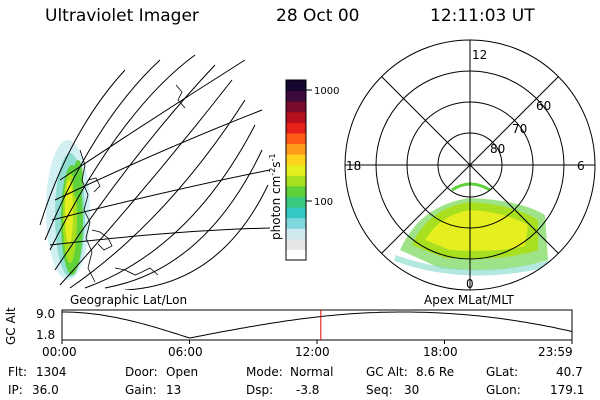  What do you see at coordinates (387, 372) in the screenshot?
I see `gcalt-label: GC Alt:` at bounding box center [387, 372].